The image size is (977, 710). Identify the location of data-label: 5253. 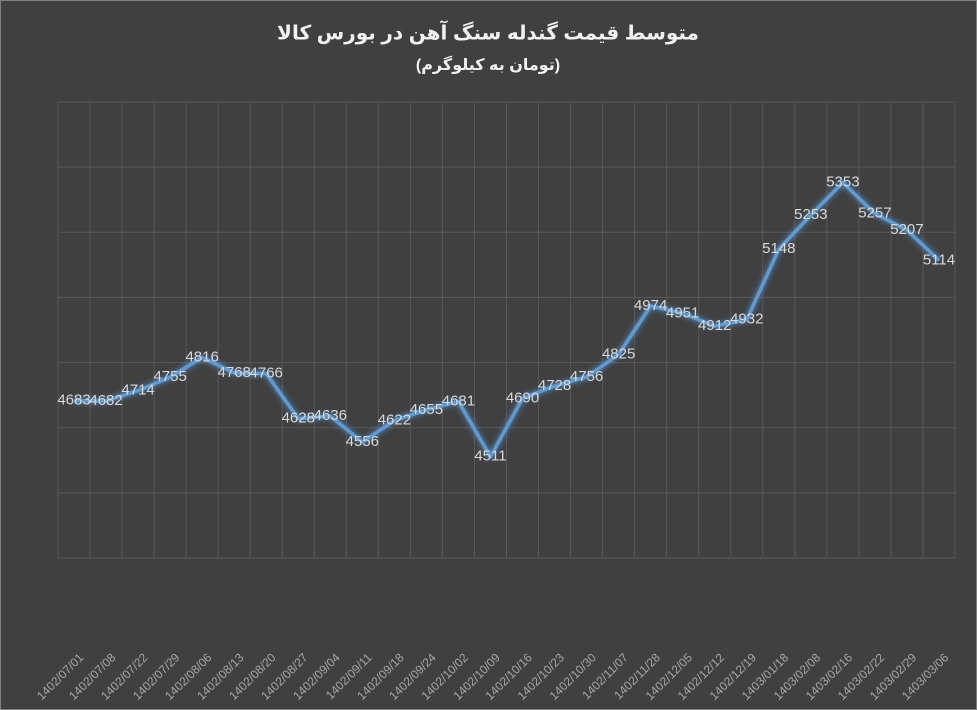
(810, 214).